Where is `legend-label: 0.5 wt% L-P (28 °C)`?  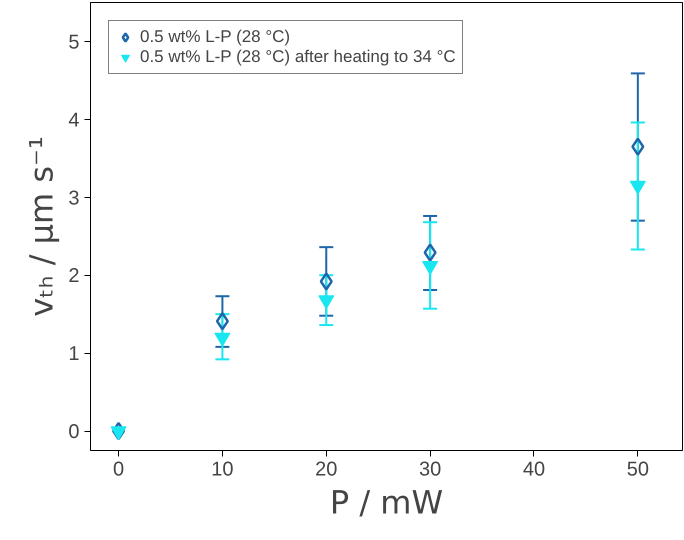 legend-label: 0.5 wt% L-P (28 °C) is located at coordinates (215, 37).